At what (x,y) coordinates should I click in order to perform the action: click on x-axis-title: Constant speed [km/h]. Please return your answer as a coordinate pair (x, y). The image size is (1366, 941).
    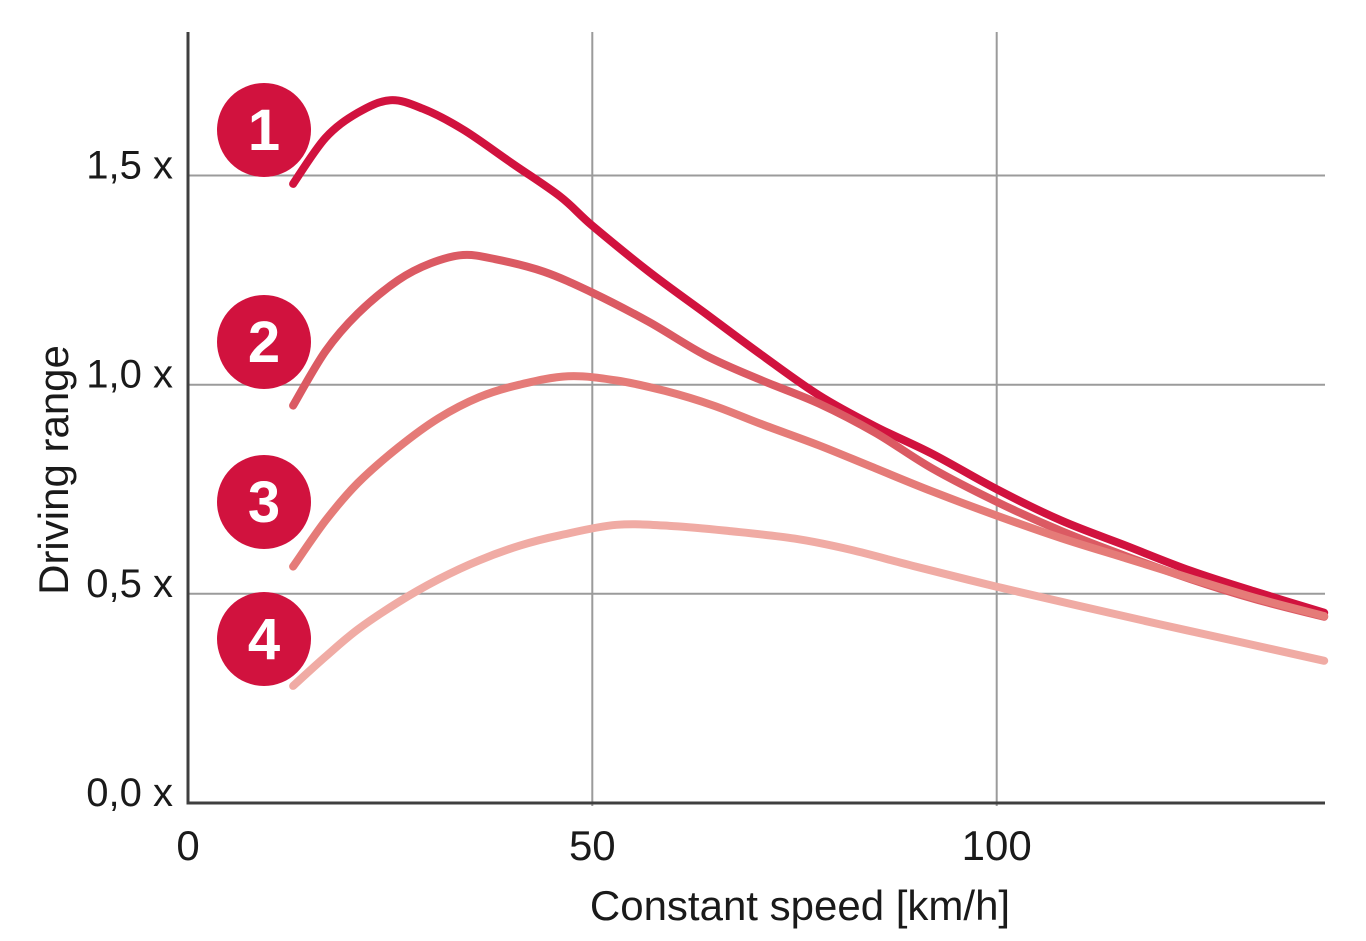
    Looking at the image, I should click on (800, 905).